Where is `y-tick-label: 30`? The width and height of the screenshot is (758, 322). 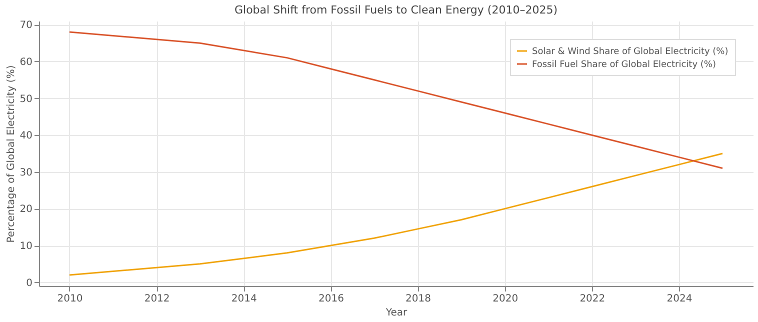
y-tick-label: 30 is located at coordinates (26, 172).